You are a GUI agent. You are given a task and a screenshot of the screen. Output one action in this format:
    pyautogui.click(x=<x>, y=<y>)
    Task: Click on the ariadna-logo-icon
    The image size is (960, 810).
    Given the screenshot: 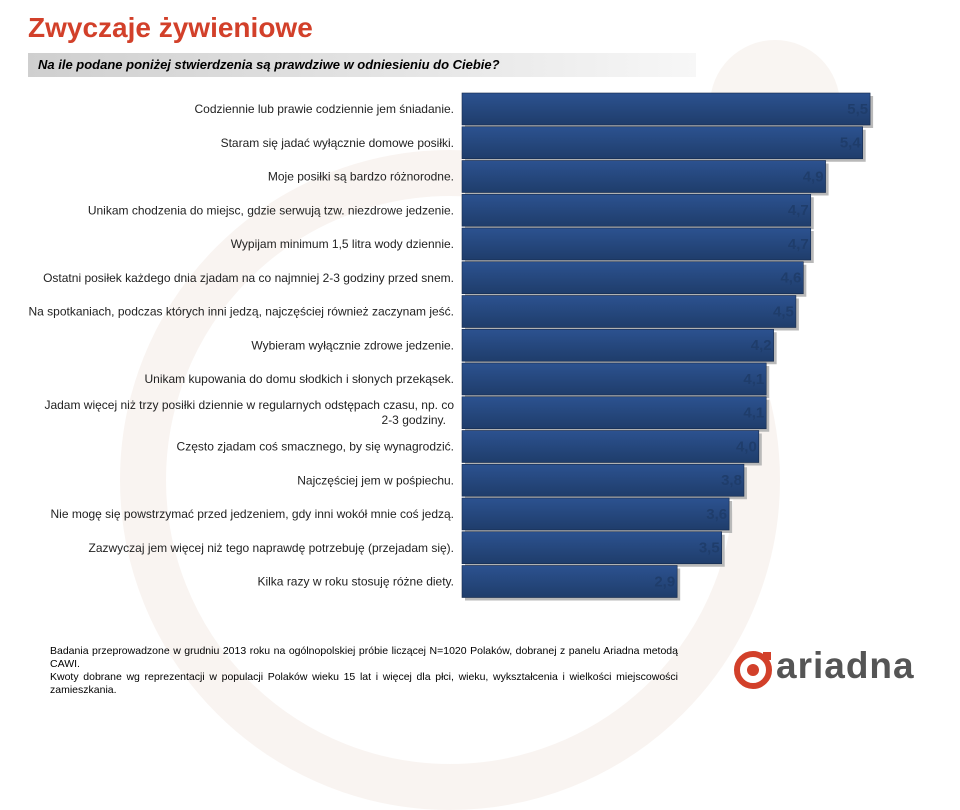 What is the action you would take?
    pyautogui.click(x=753, y=670)
    